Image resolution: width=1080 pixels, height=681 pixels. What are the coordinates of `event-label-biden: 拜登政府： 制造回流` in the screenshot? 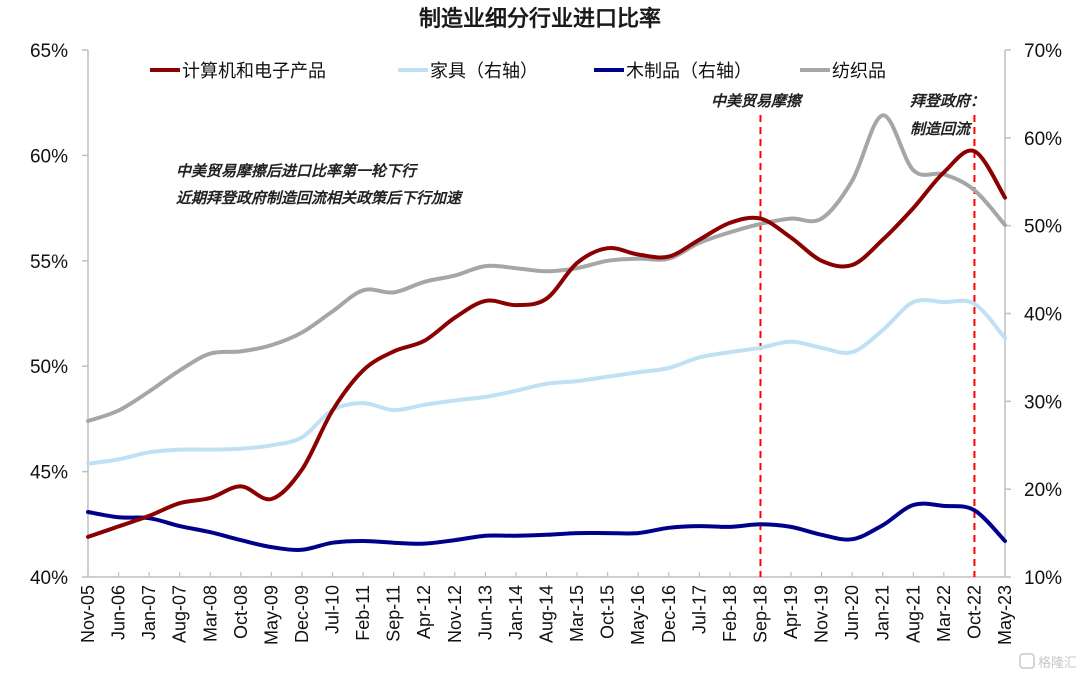 It's located at (947, 115).